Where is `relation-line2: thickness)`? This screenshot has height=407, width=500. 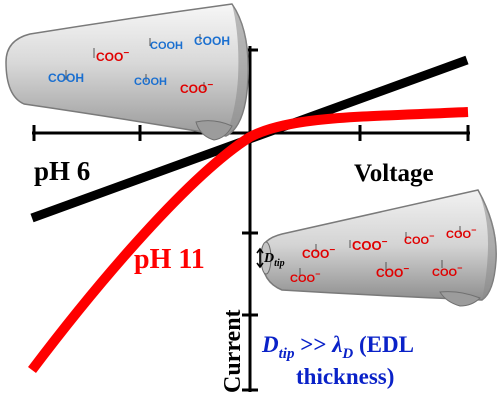
relation-line2: thickness) is located at coordinates (345, 376).